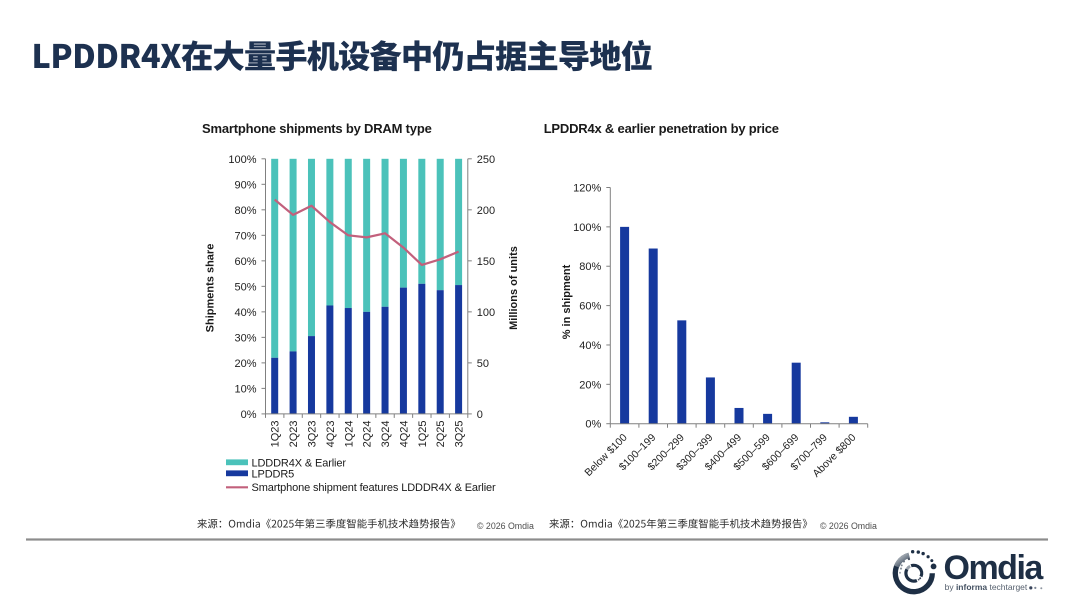  Describe the element at coordinates (460, 434) in the screenshot. I see `svg-text: 3Q25` at that location.